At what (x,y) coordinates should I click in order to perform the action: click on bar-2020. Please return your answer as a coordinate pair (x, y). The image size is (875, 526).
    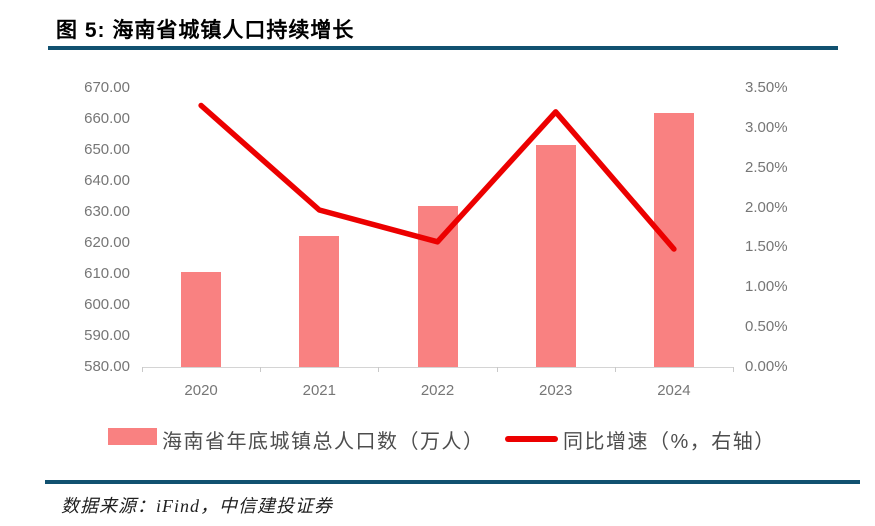
    Looking at the image, I should click on (201, 319).